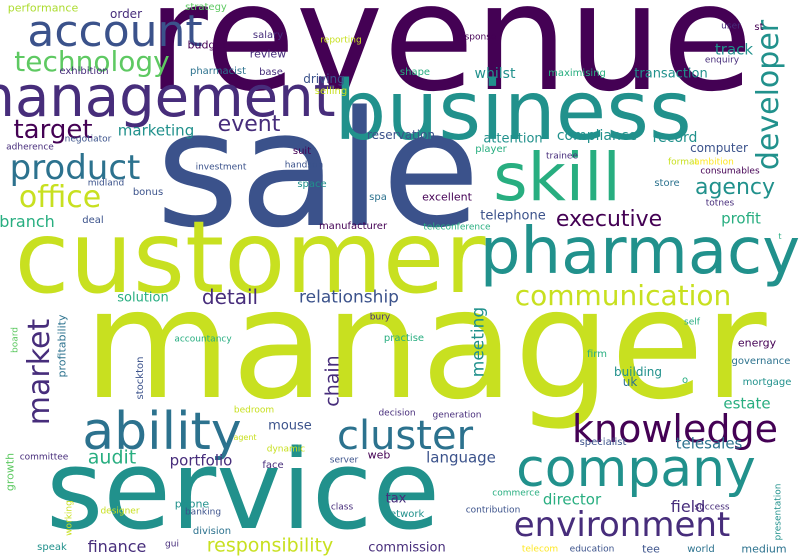 This screenshot has height=560, width=800. What do you see at coordinates (268, 35) in the screenshot?
I see `word-salary: salary` at bounding box center [268, 35].